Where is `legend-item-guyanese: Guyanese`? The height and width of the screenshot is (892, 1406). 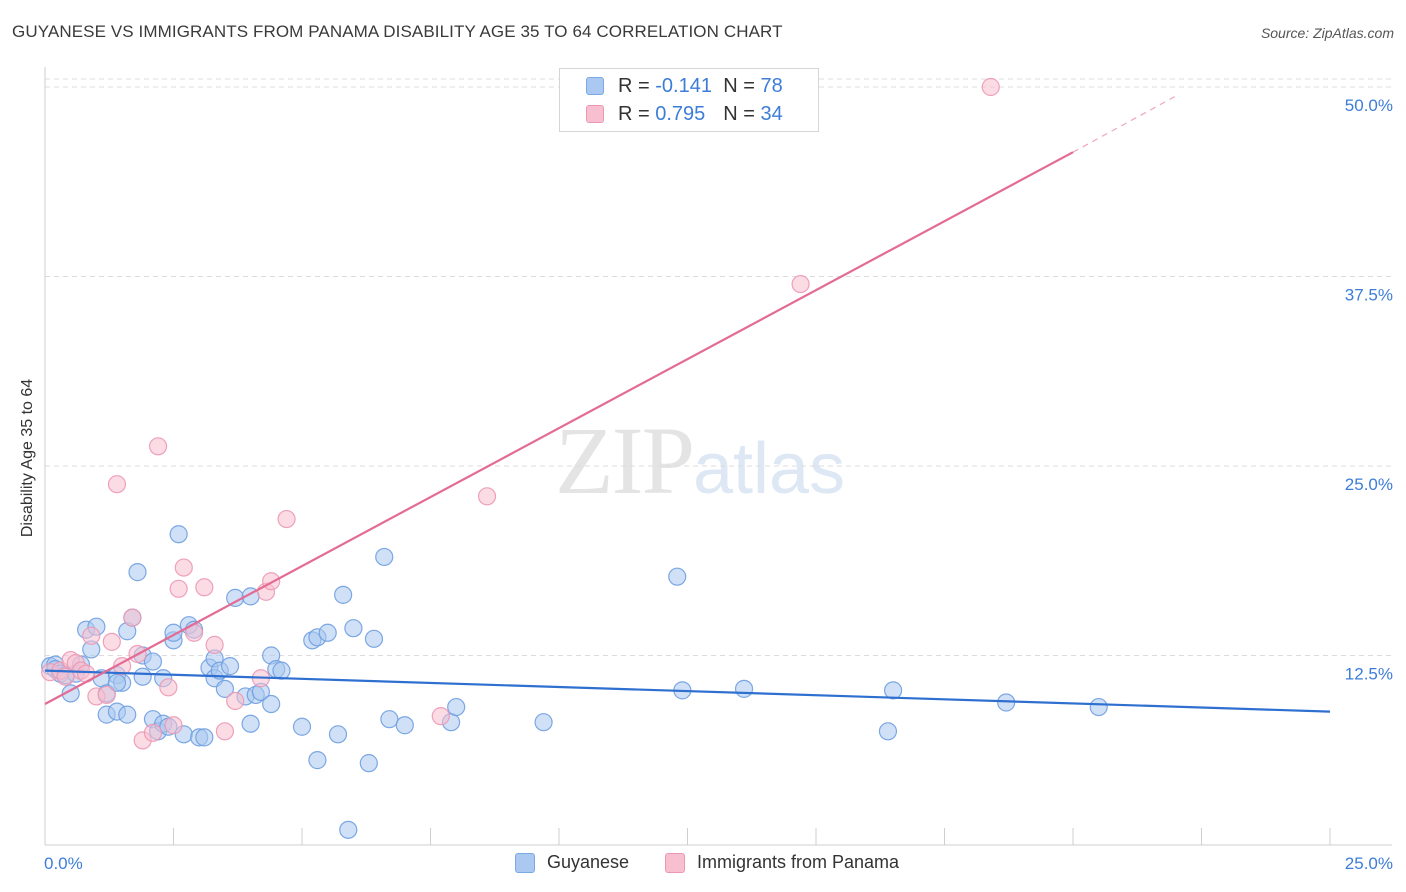 legend-item-guyanese: Guyanese is located at coordinates (572, 862).